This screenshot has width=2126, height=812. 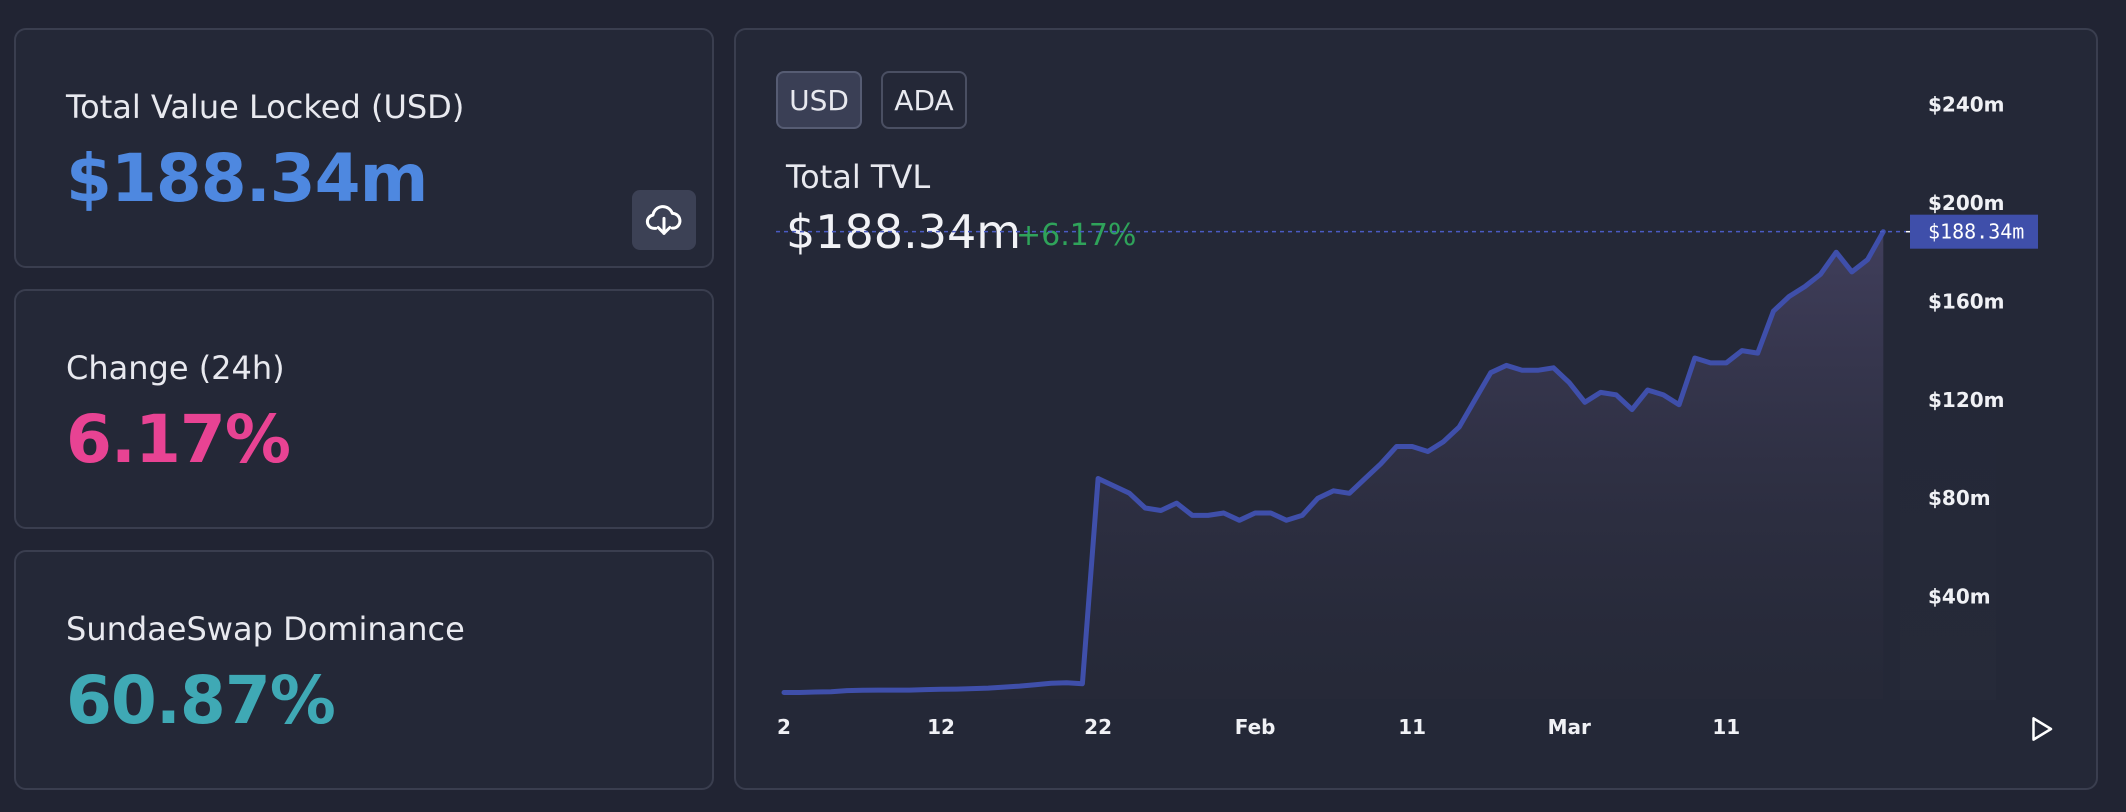 I want to click on tvl-label: Total Value Locked (USD), so click(x=265, y=107).